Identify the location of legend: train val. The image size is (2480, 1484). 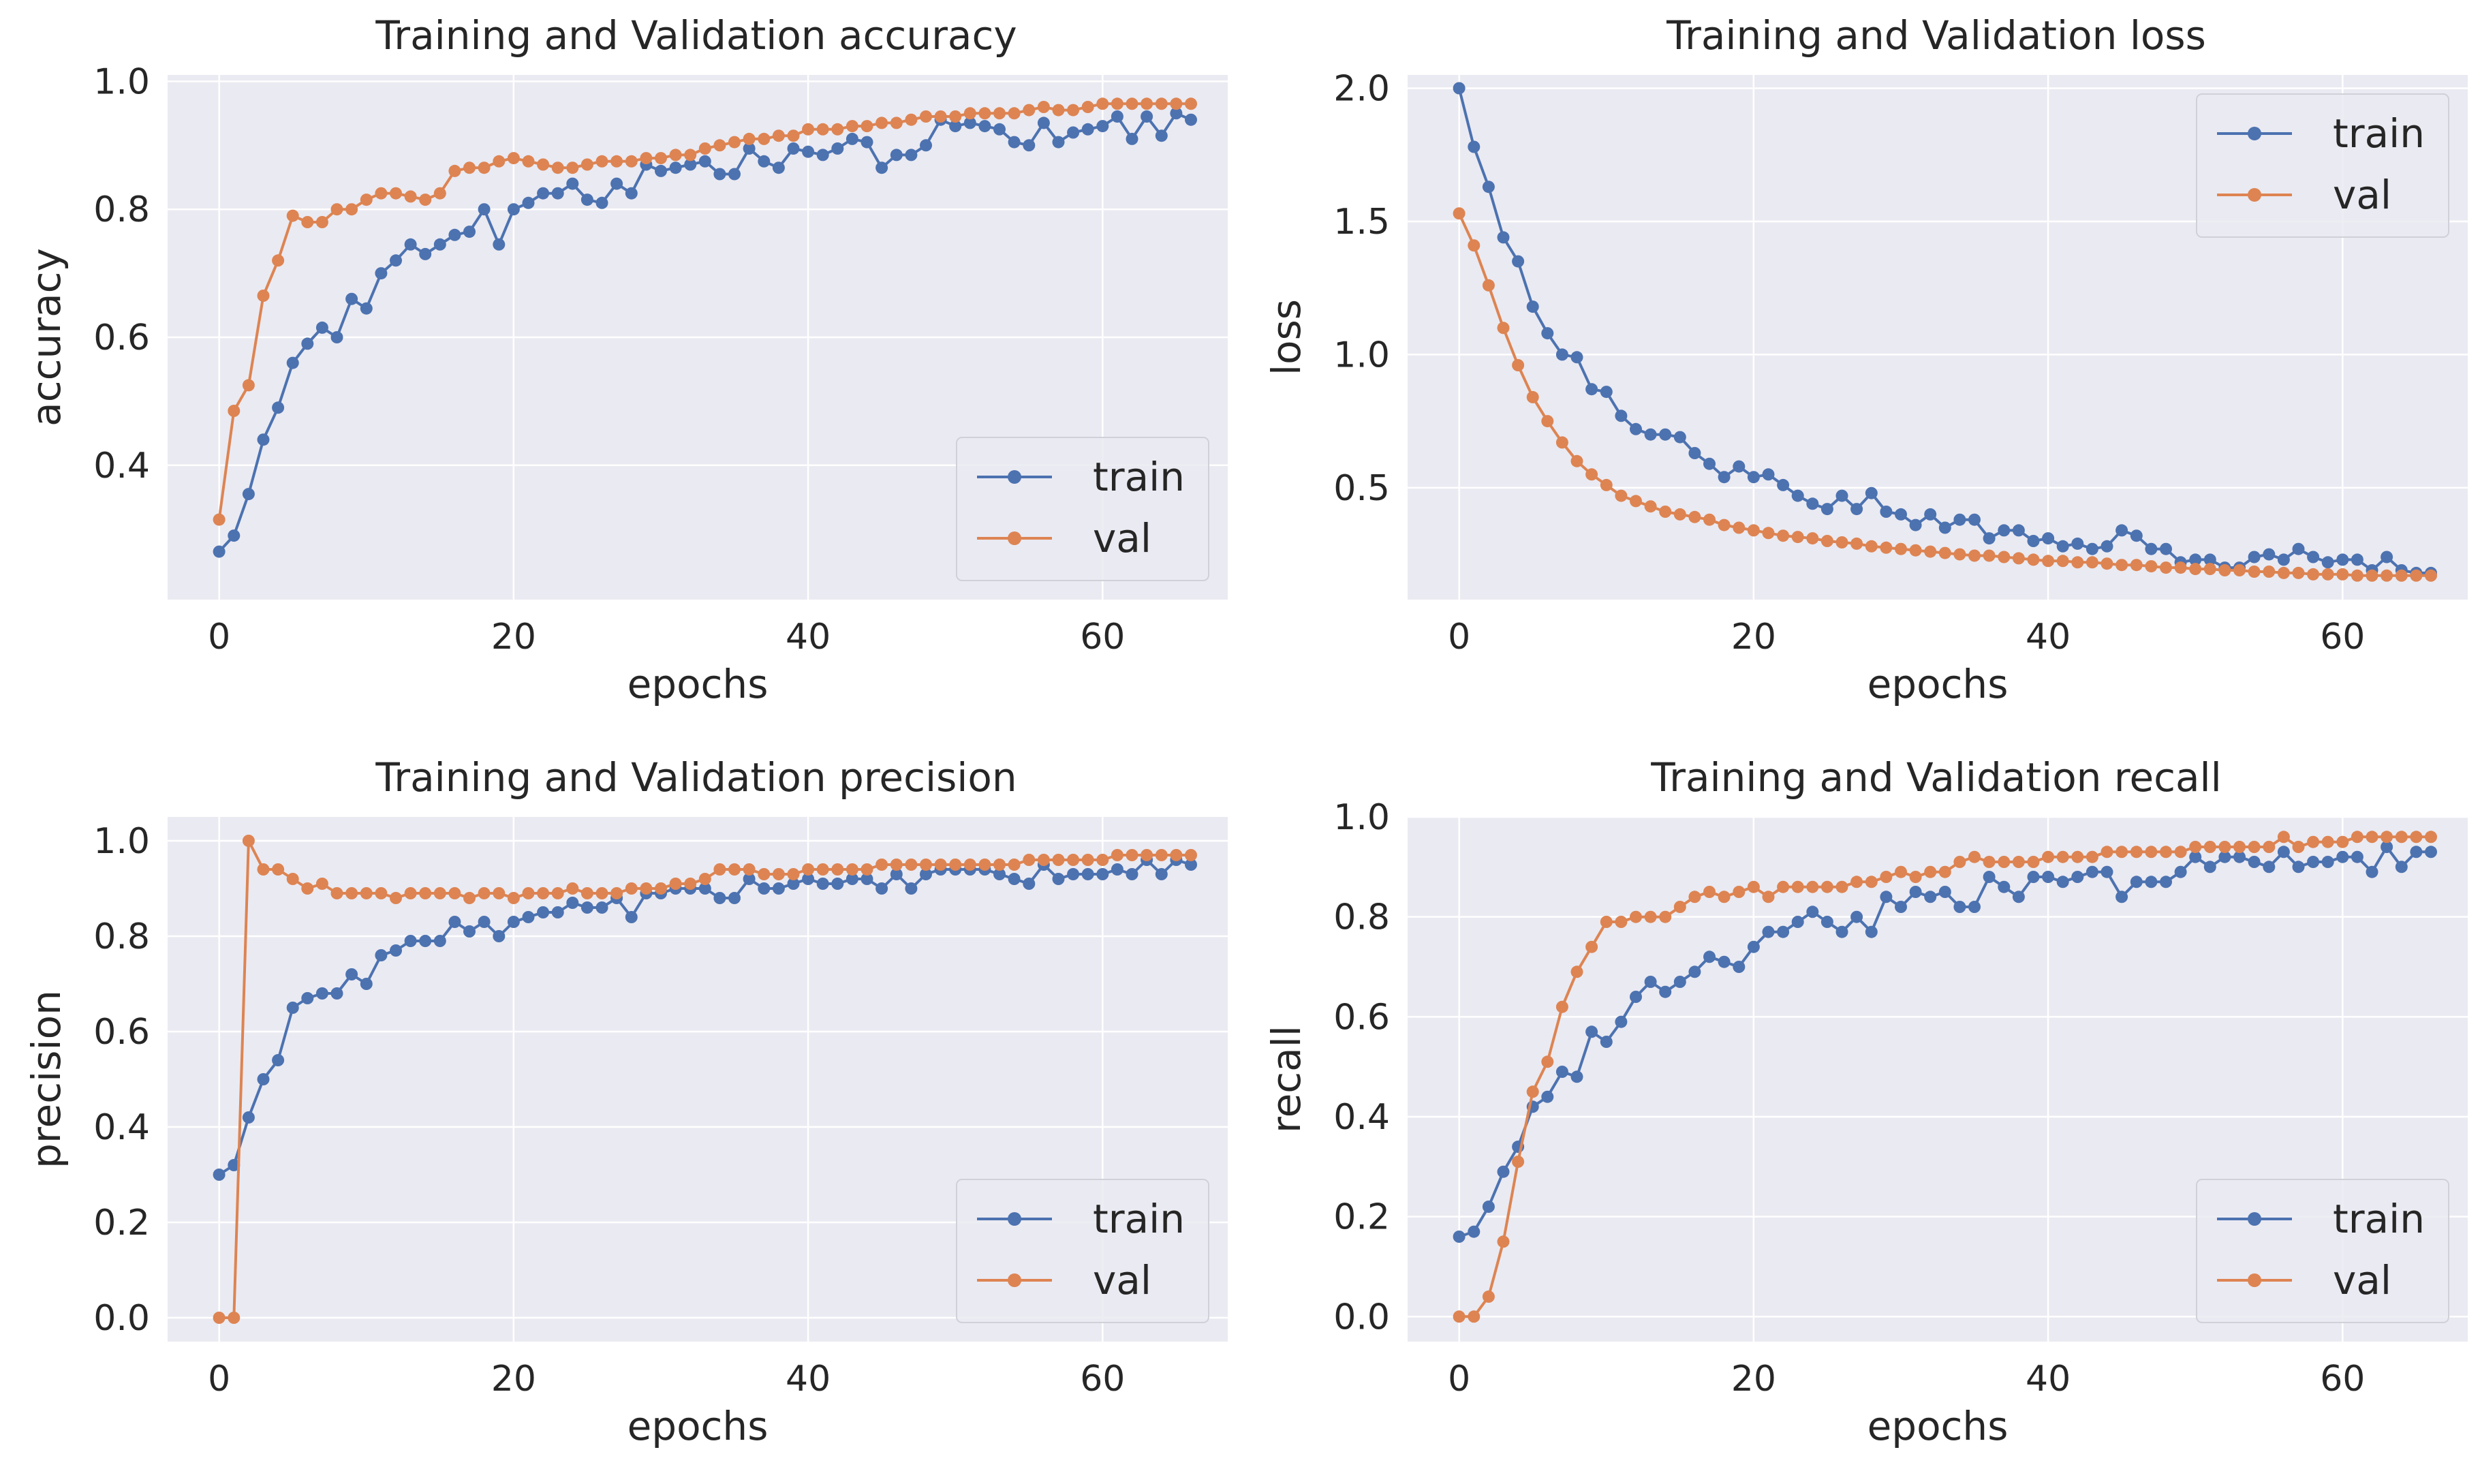
(1082, 509).